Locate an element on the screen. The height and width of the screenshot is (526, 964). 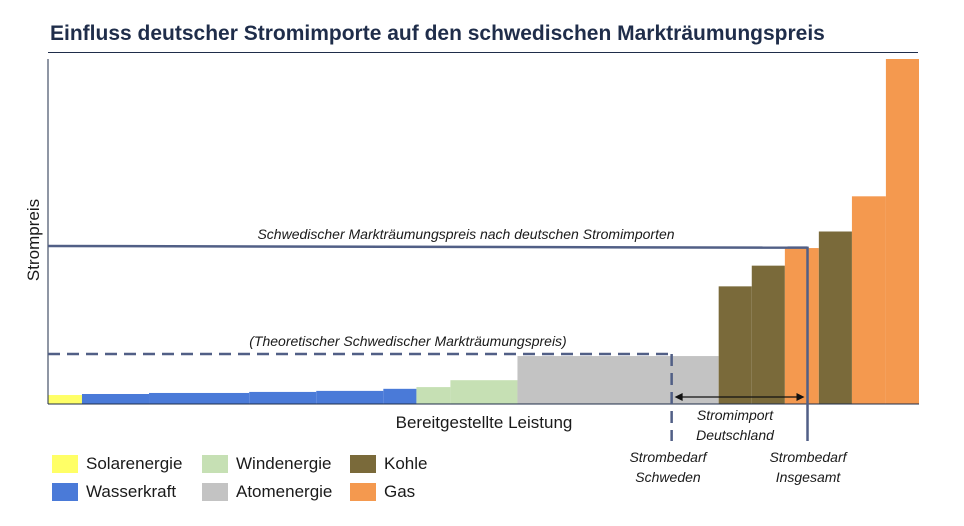
demand-sweden-label-line-2: Schweden is located at coordinates (668, 477).